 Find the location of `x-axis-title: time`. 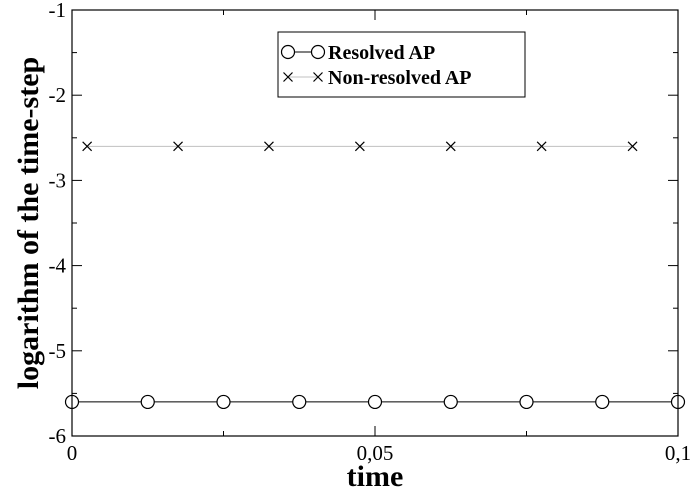

x-axis-title: time is located at coordinates (375, 476).